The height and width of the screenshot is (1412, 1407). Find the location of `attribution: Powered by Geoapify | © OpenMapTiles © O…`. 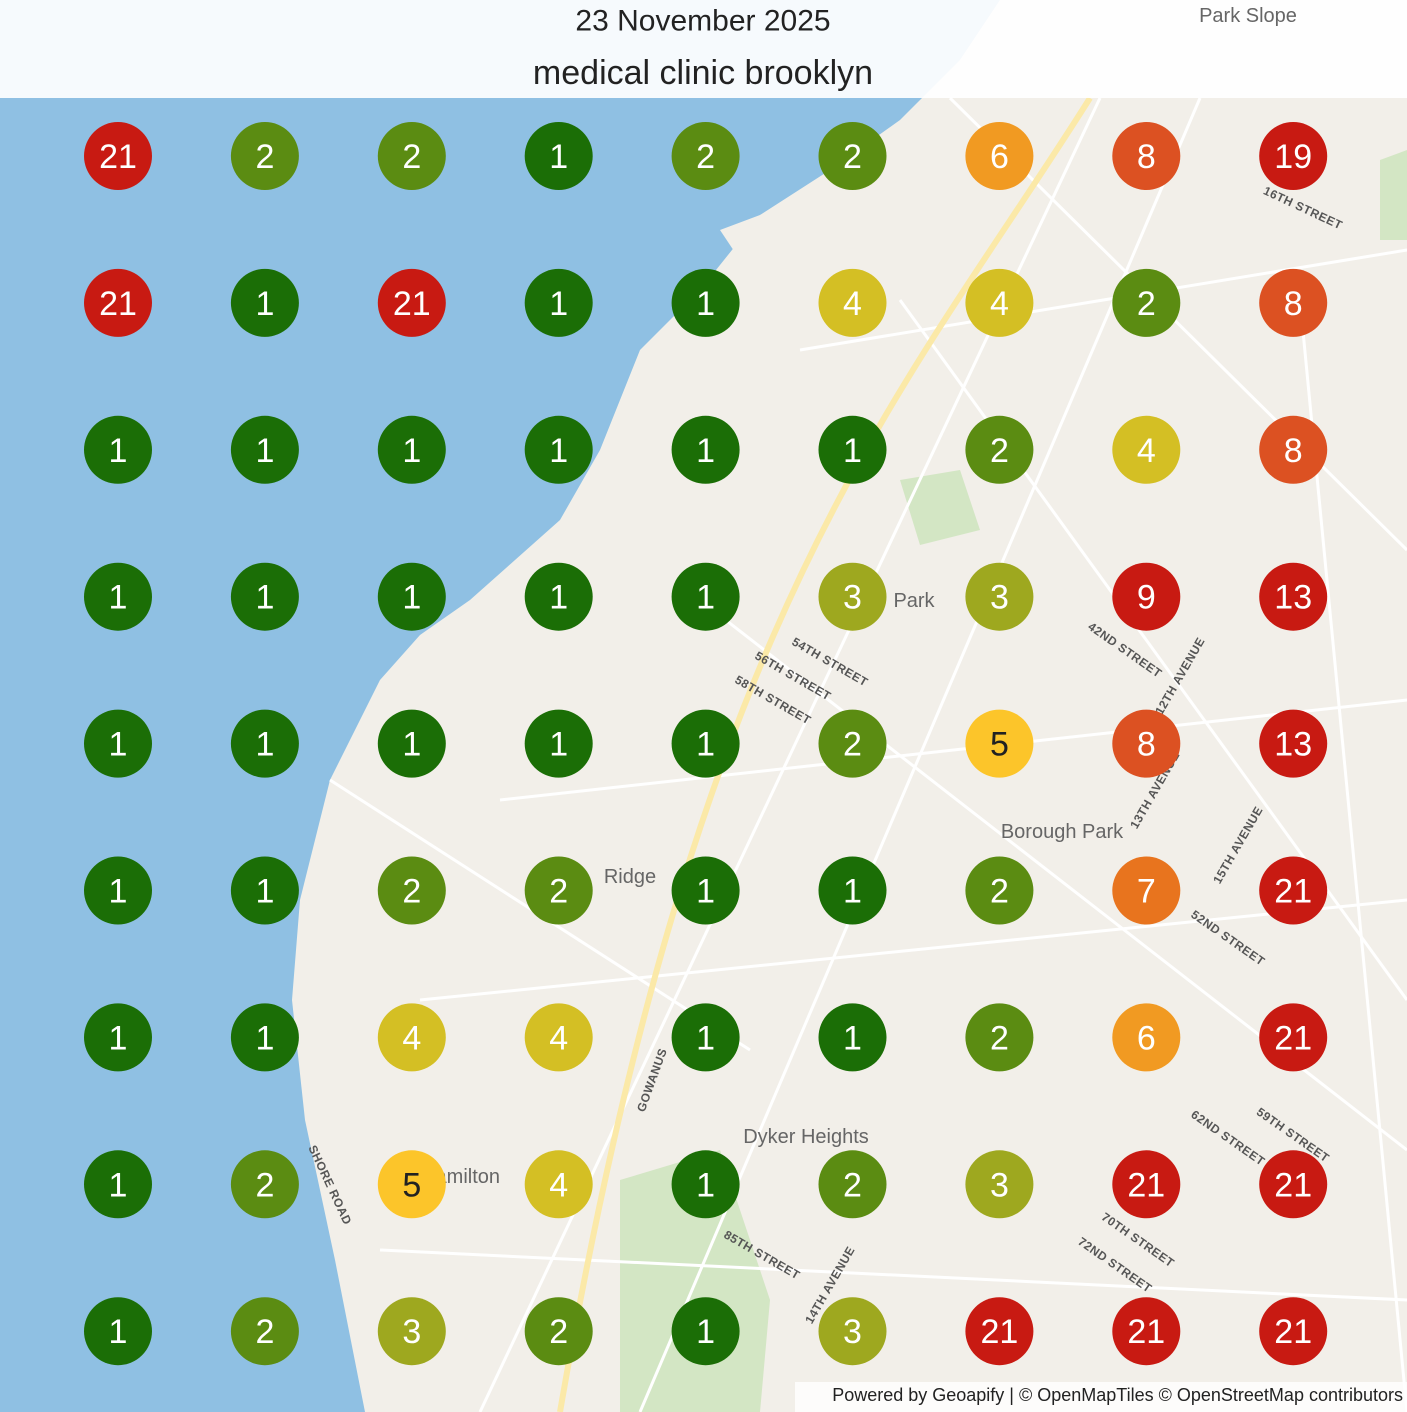

attribution: Powered by Geoapify | © OpenMapTiles © O… is located at coordinates (1117, 1395).